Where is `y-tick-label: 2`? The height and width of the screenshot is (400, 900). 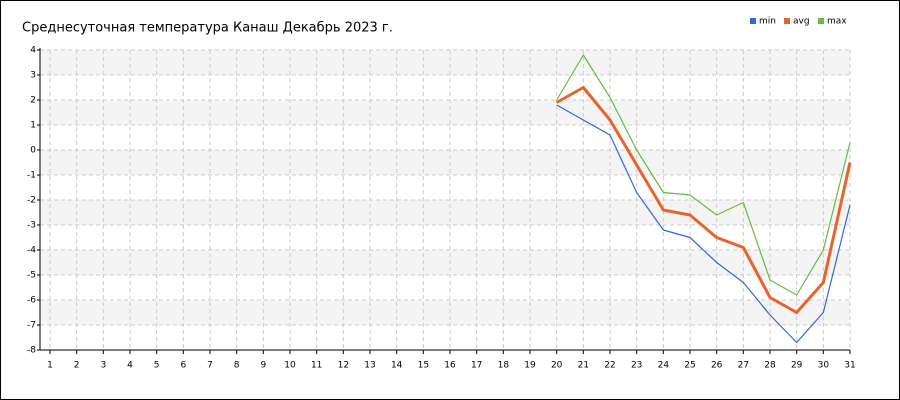 y-tick-label: 2 is located at coordinates (33, 101).